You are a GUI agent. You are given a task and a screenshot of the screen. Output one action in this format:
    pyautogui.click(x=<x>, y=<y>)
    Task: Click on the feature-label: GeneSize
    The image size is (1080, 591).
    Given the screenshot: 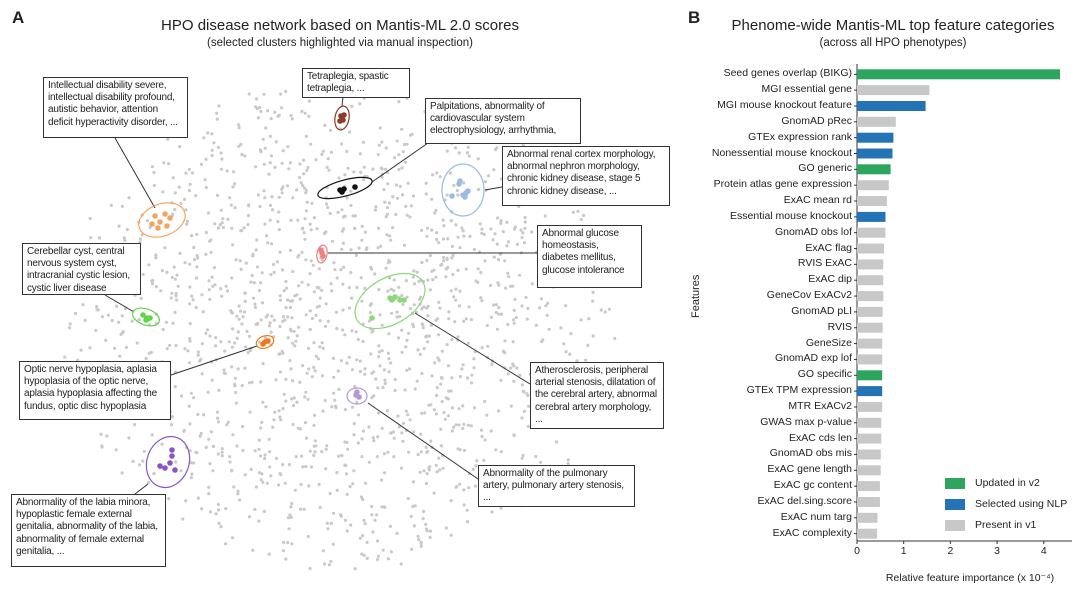 What is the action you would take?
    pyautogui.click(x=828, y=342)
    